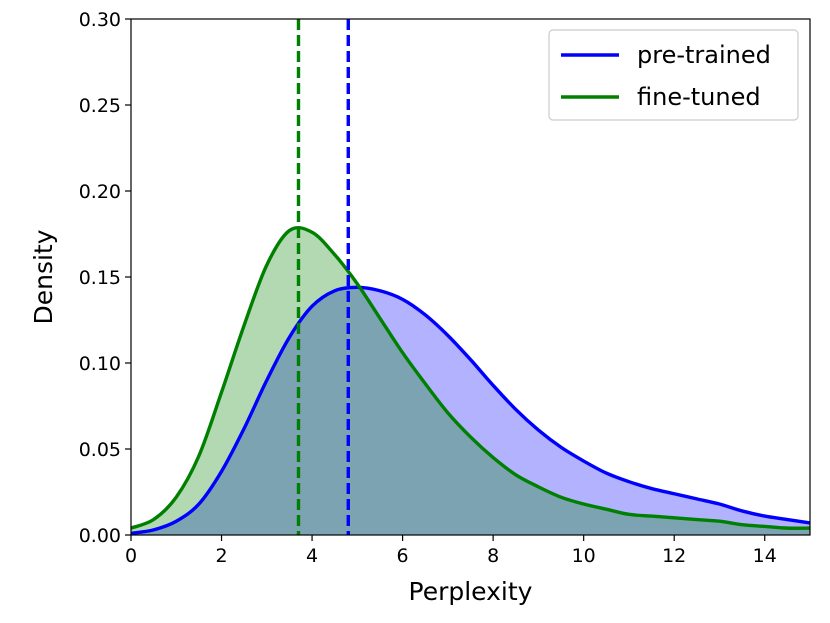 This screenshot has width=830, height=623. I want to click on y-tick-label: 0.15, so click(100, 278).